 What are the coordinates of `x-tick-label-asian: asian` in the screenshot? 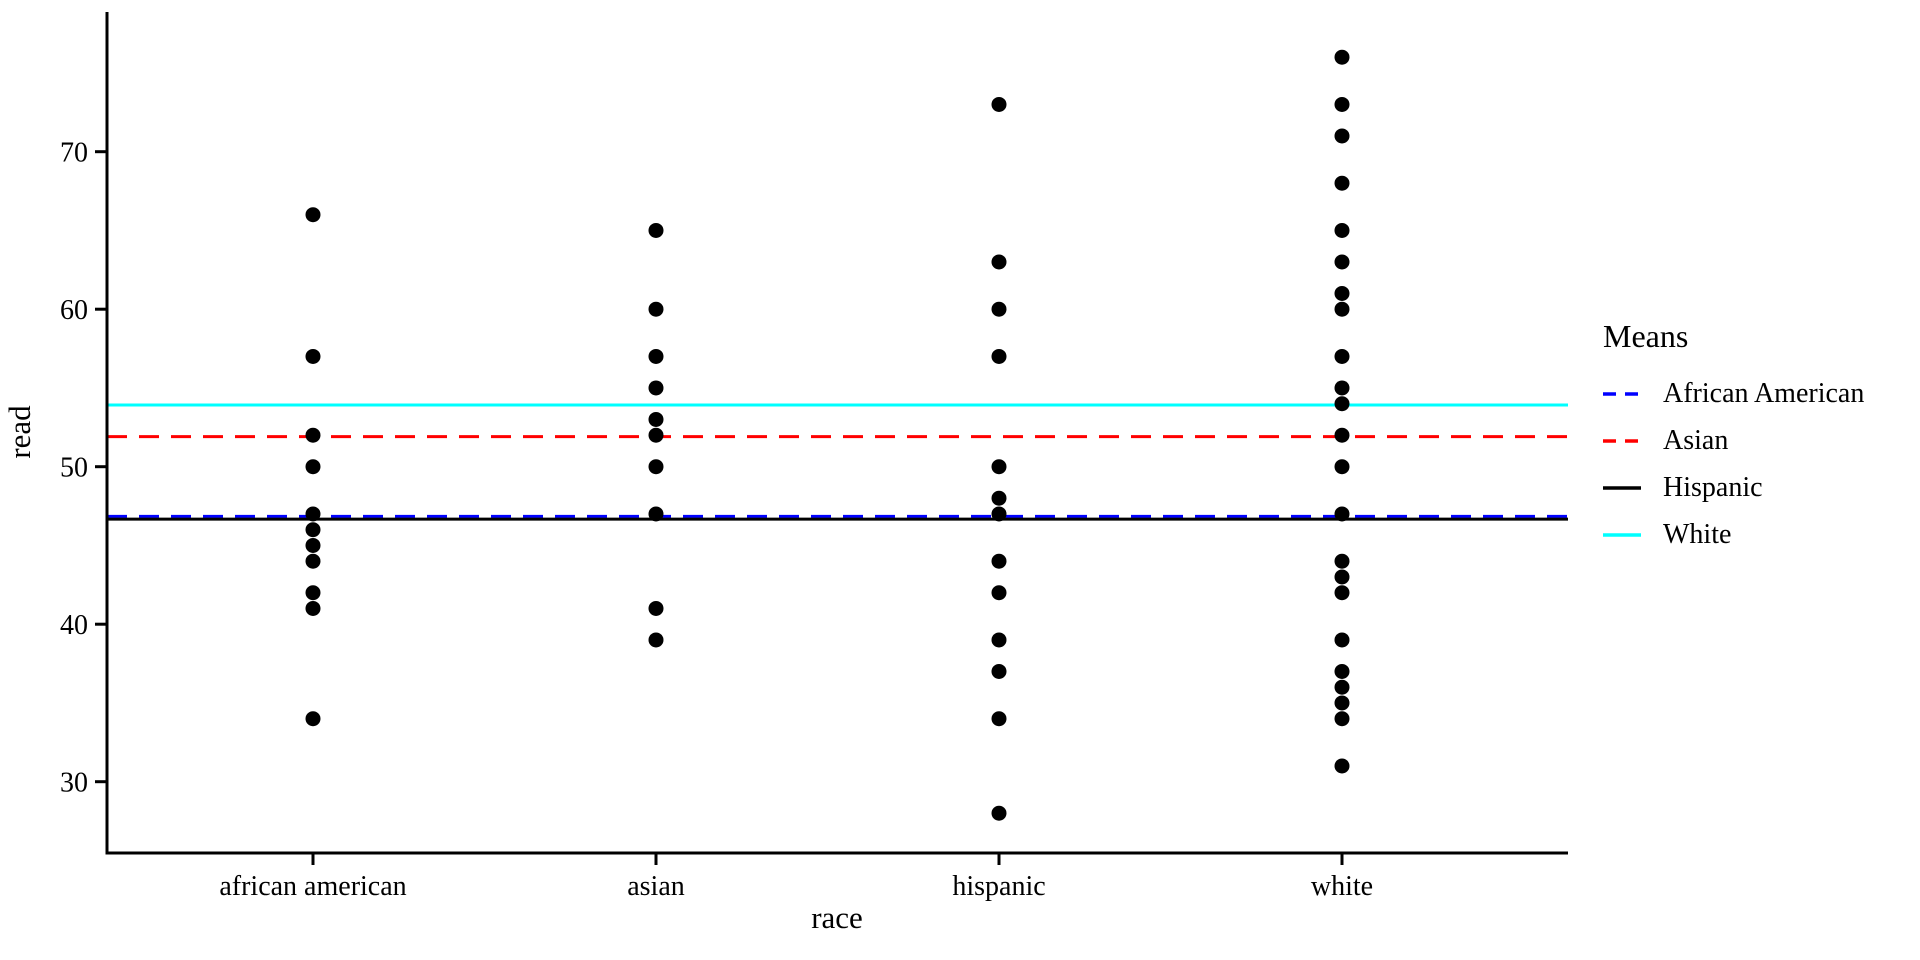 It's located at (656, 886).